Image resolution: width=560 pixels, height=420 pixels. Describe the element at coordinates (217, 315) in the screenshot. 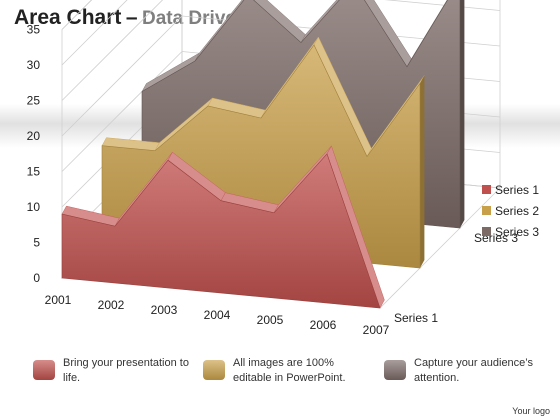

I see `x-tick-label: 2004` at that location.